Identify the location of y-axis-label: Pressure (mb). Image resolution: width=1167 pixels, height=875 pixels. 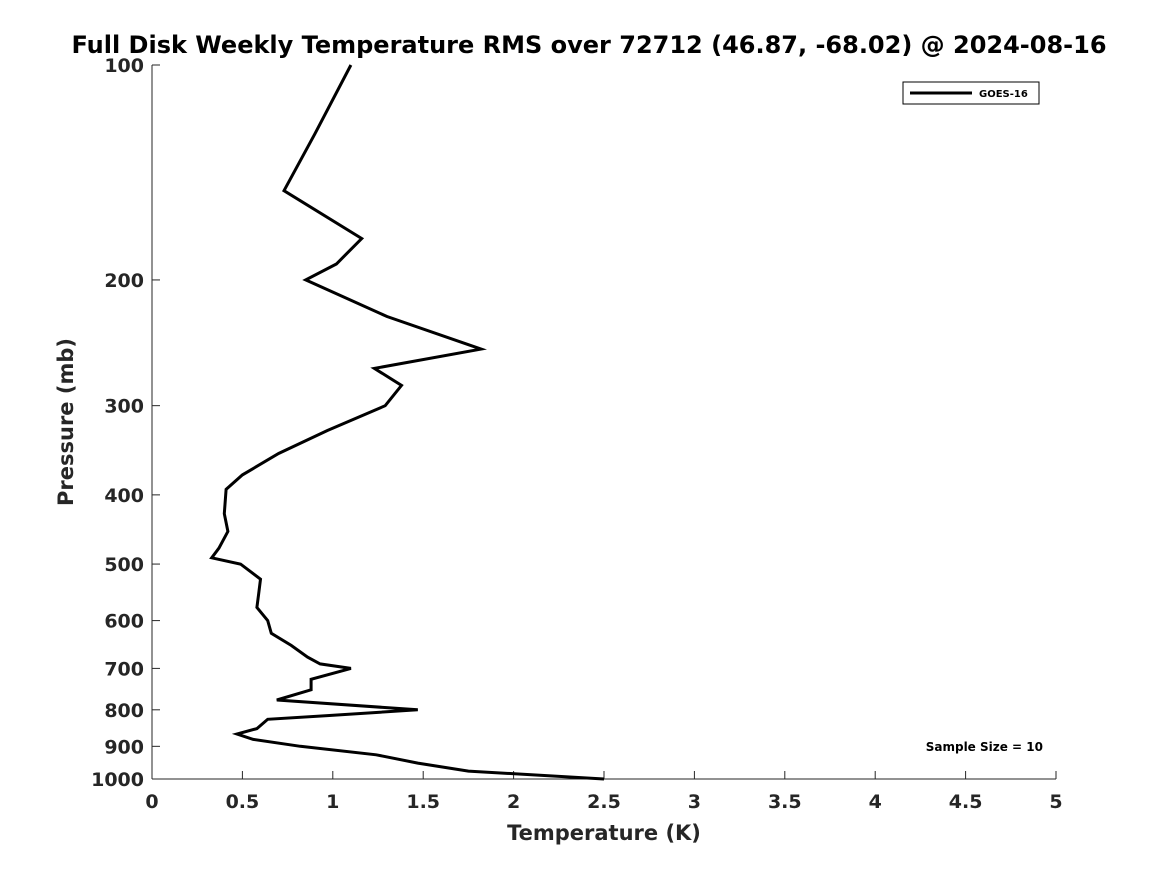
(66, 422).